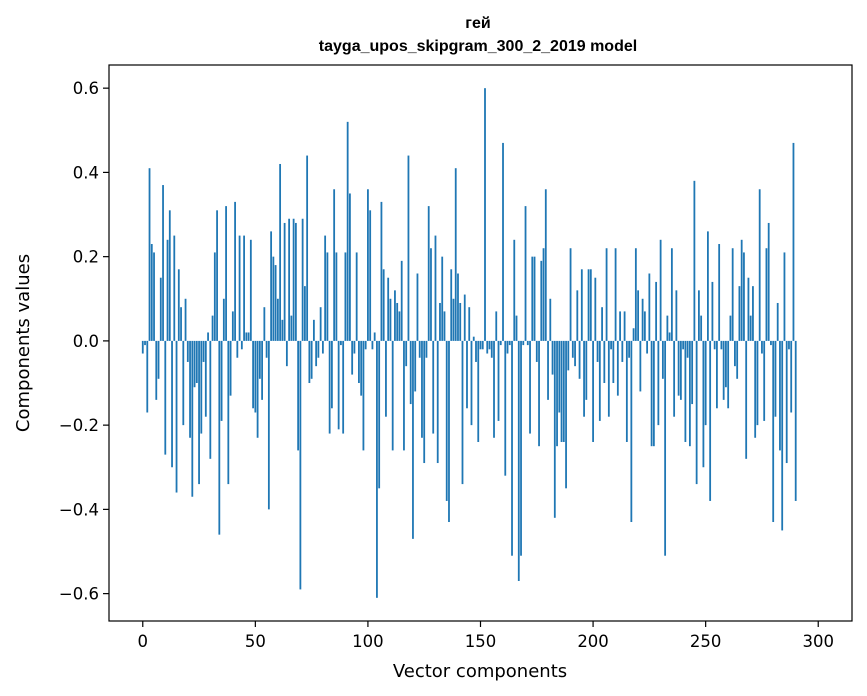 The image size is (867, 696). Describe the element at coordinates (79, 594) in the screenshot. I see `y-tick-label: −0.6` at that location.